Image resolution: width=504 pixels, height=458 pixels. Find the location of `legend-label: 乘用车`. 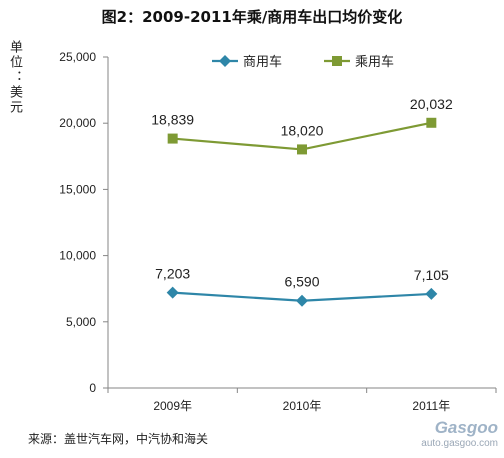

legend-label: 乘用车 is located at coordinates (374, 62).